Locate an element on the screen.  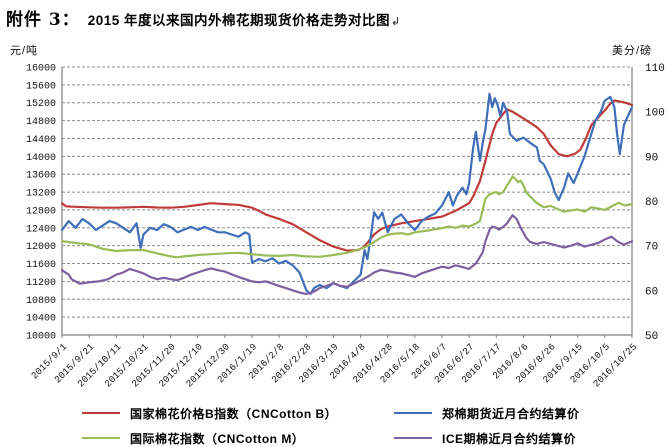
legend-label-cncotton-m-index: 国际棉花指数（CNCotton M） is located at coordinates (217, 438).